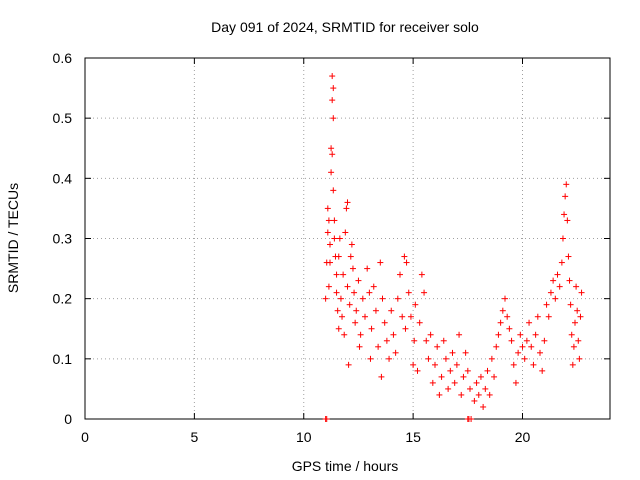  What do you see at coordinates (63, 299) in the screenshot?
I see `y-tick-label: 0.2` at bounding box center [63, 299].